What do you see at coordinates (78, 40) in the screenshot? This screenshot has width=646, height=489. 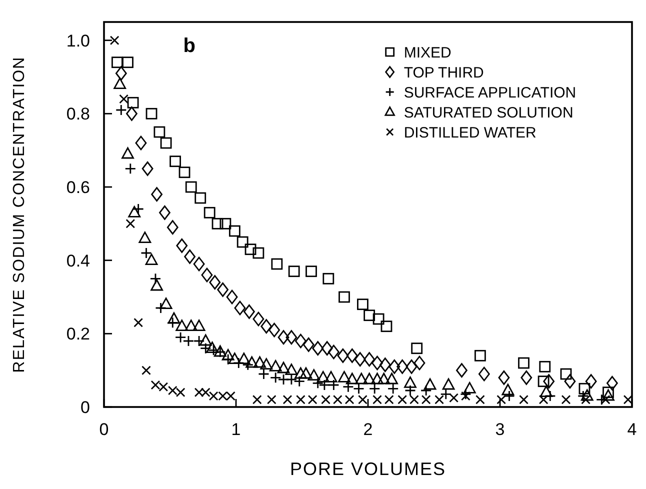 I see `y-tick-label: 1.0` at bounding box center [78, 40].